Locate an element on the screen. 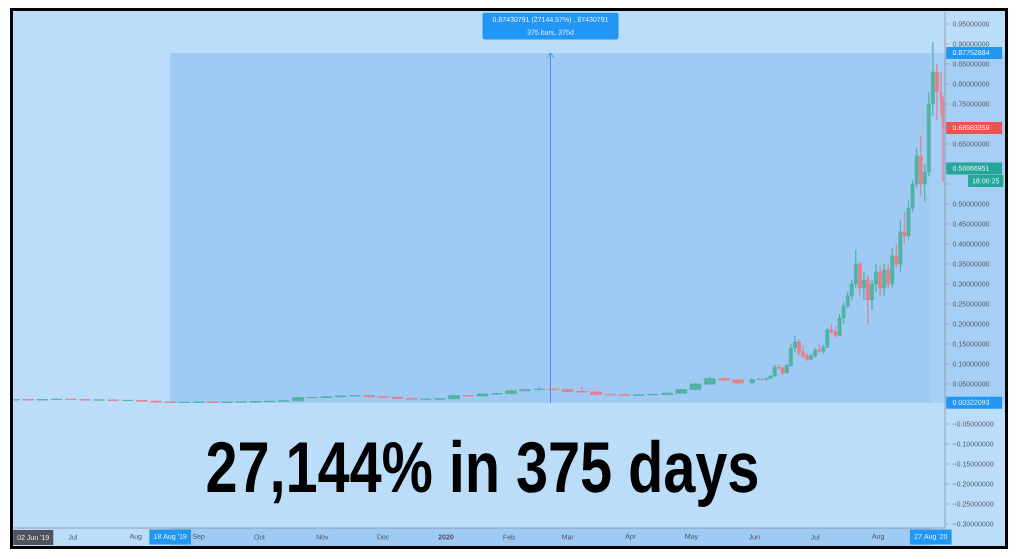 This screenshot has height=559, width=1018. text: 27,144% in 375 days is located at coordinates (482, 473).